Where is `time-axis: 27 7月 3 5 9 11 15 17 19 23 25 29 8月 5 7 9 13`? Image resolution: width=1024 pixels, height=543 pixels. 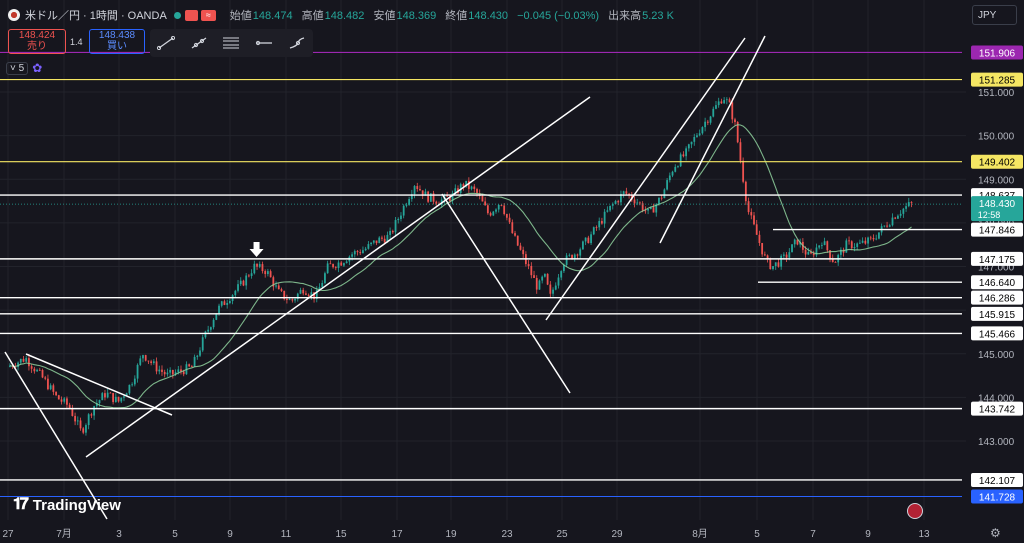 time-axis: 27 7月 3 5 9 11 15 17 19 23 25 29 8月 5 7 9 13 is located at coordinates (483, 532).